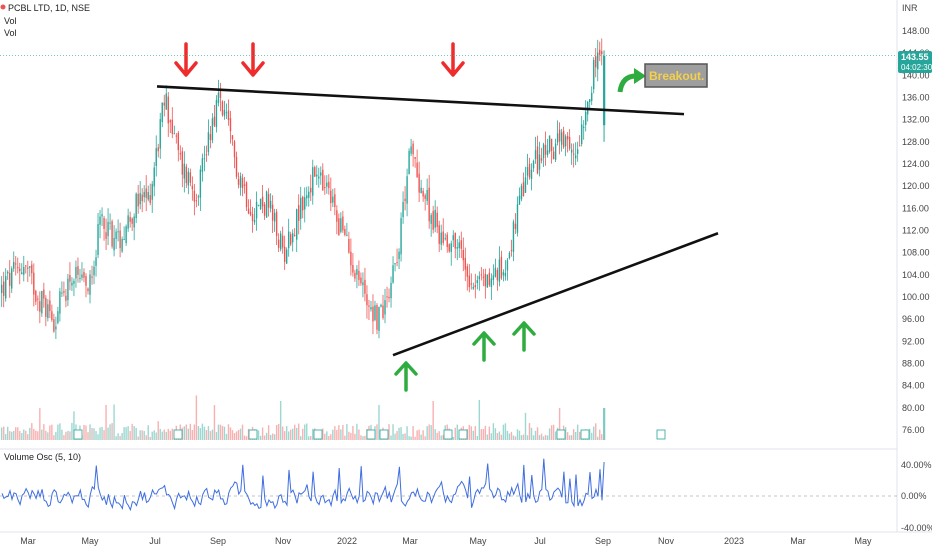 Image resolution: width=932 pixels, height=550 pixels. I want to click on price-tick-label: 124.00, so click(916, 164).